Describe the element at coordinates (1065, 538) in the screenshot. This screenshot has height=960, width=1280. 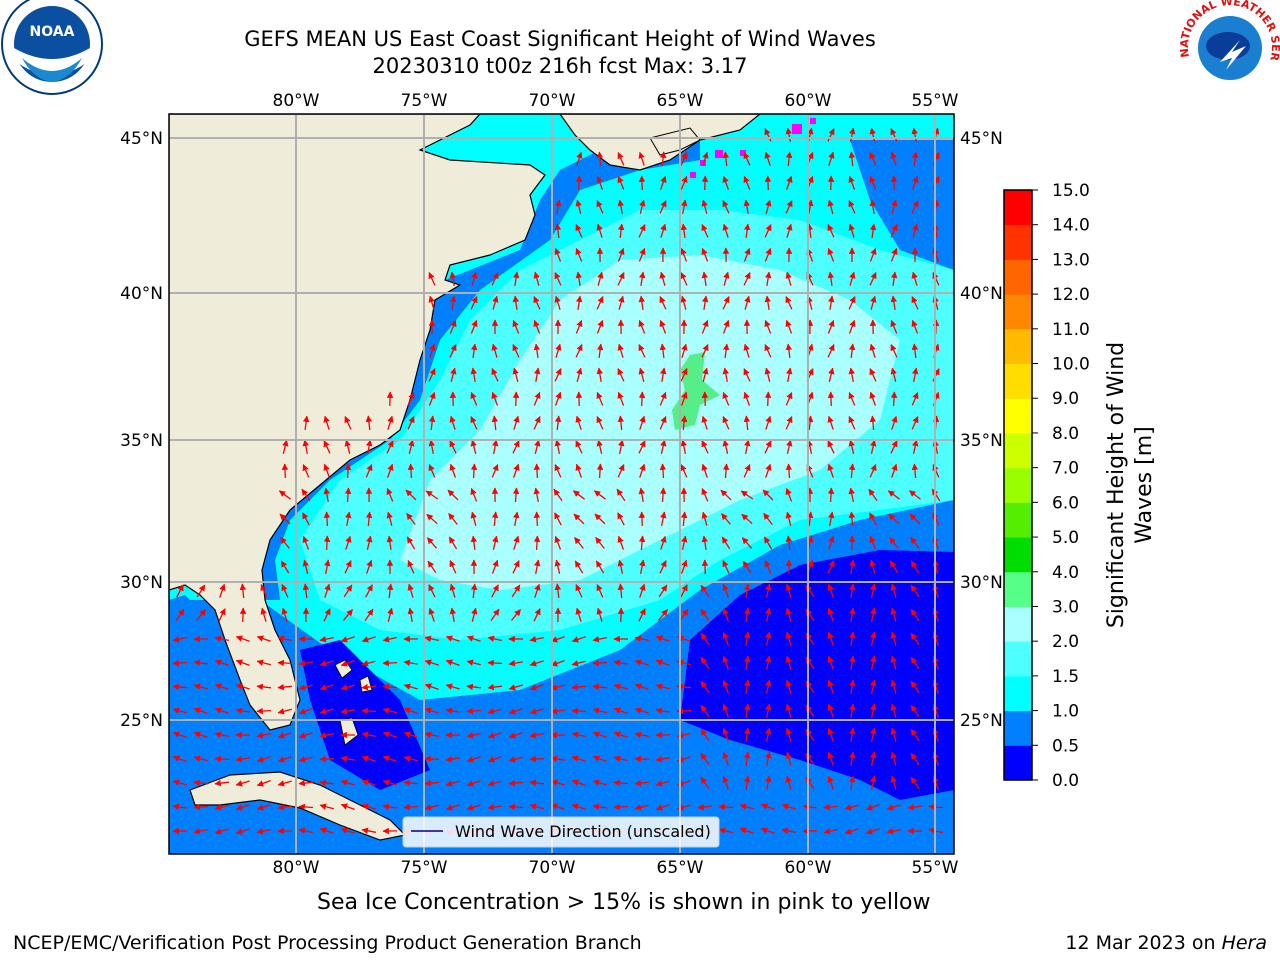
I see `colorbar-tick-7: 5.0` at that location.